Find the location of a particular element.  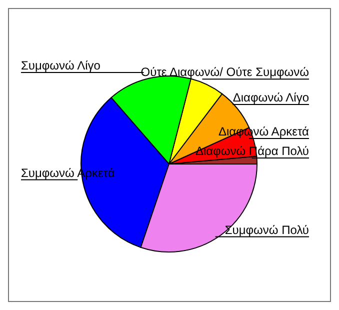

slice-label: Ούτε Διαφωνώ/ Ούτε Συμφωνώ is located at coordinates (224, 72).